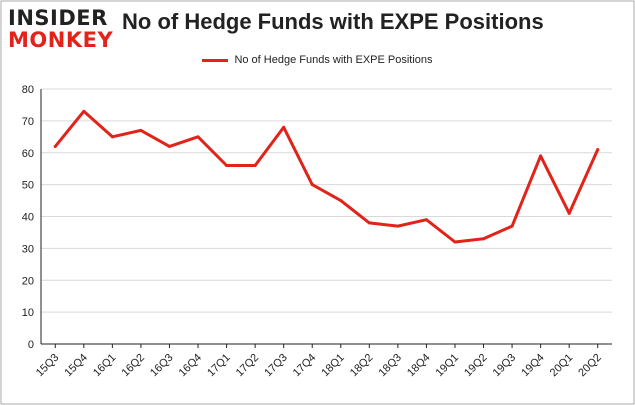  I want to click on logo-text-bottom: MONKEY, so click(61, 40).